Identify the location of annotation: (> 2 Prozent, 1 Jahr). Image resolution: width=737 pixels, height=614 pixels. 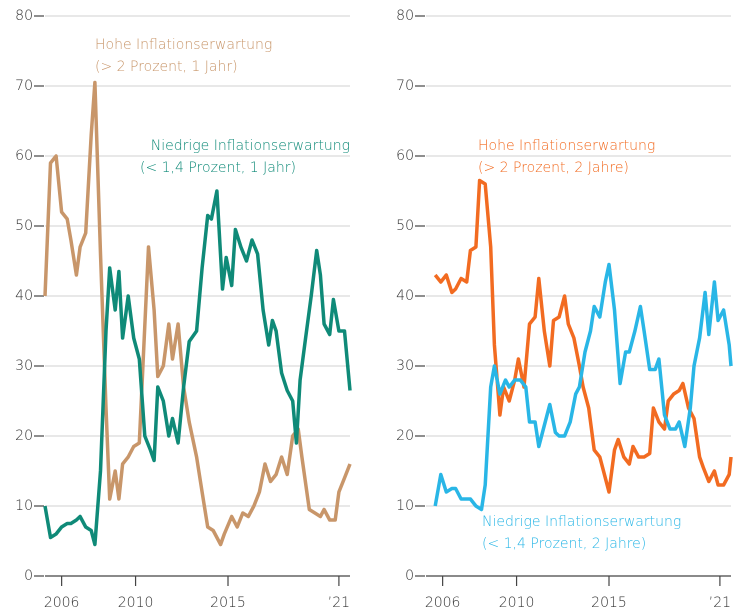
(166, 67).